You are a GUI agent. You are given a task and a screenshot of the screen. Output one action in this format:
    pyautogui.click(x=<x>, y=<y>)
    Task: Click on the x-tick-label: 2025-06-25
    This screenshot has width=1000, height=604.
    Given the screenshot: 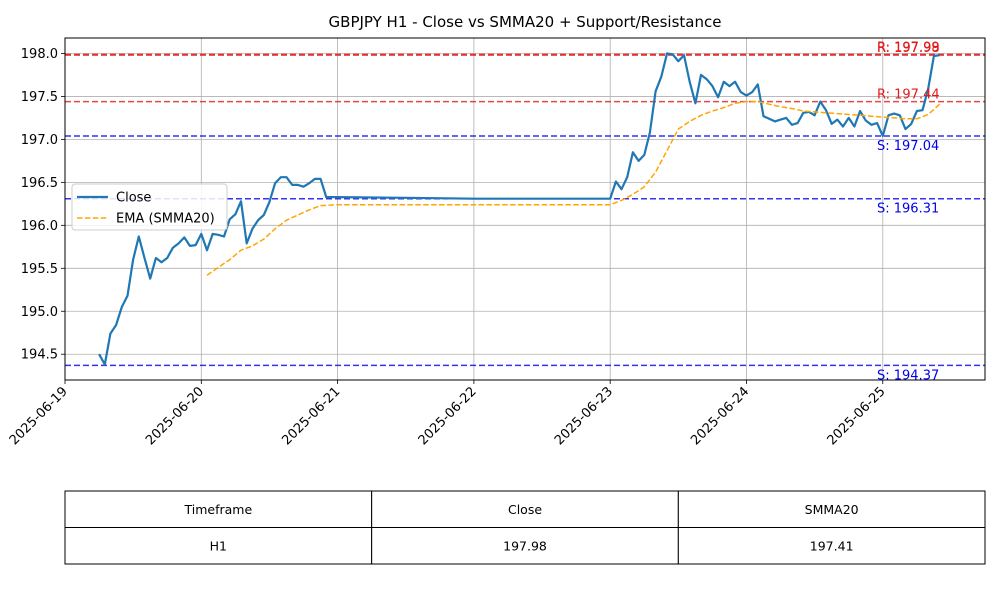 What is the action you would take?
    pyautogui.click(x=857, y=416)
    